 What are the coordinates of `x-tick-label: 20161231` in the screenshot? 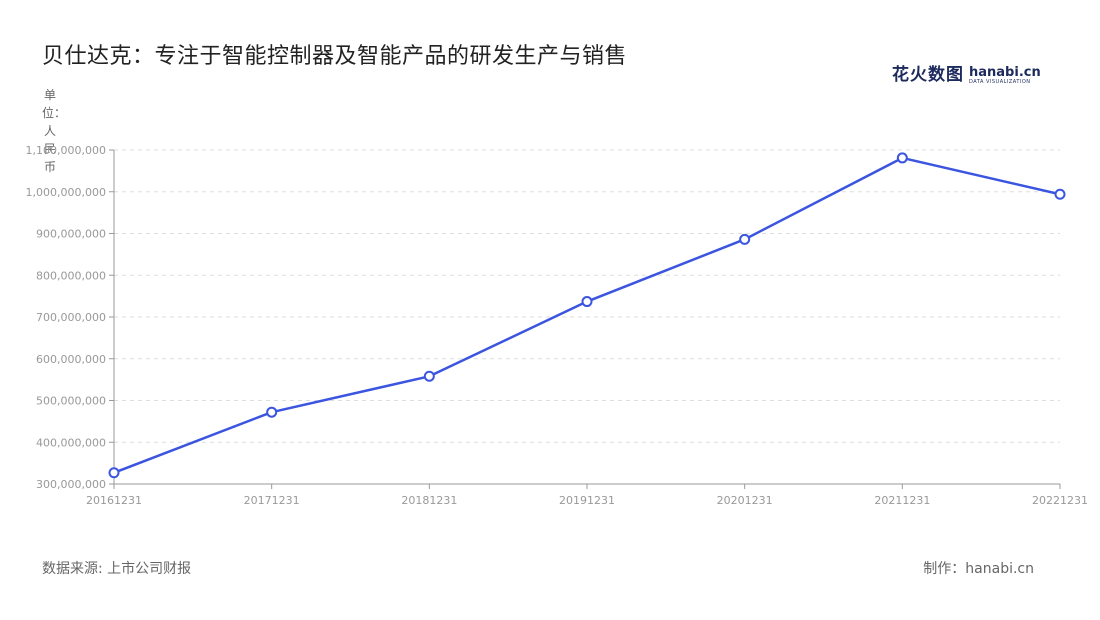 It's located at (114, 500).